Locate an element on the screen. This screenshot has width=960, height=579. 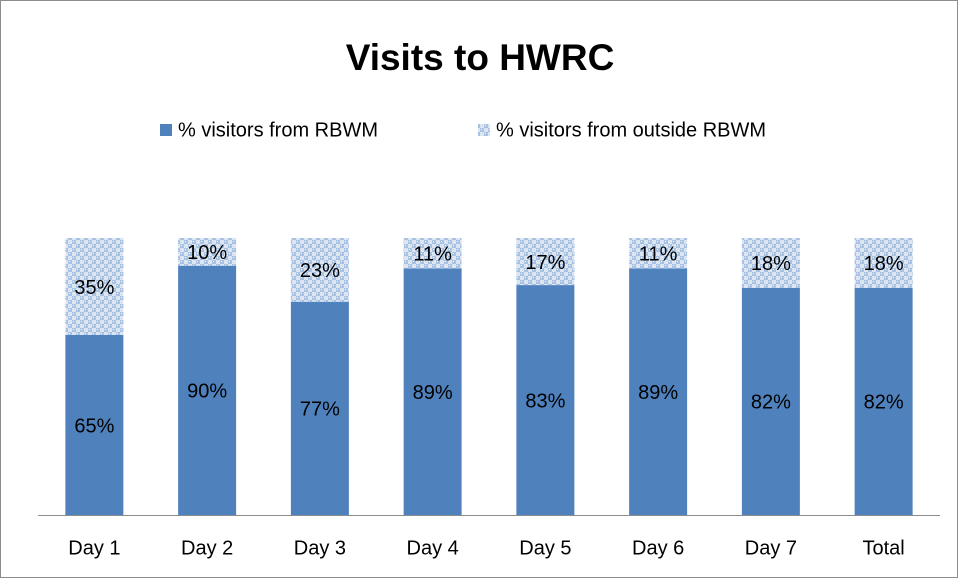
x-tick-label: Day 5 is located at coordinates (545, 548).